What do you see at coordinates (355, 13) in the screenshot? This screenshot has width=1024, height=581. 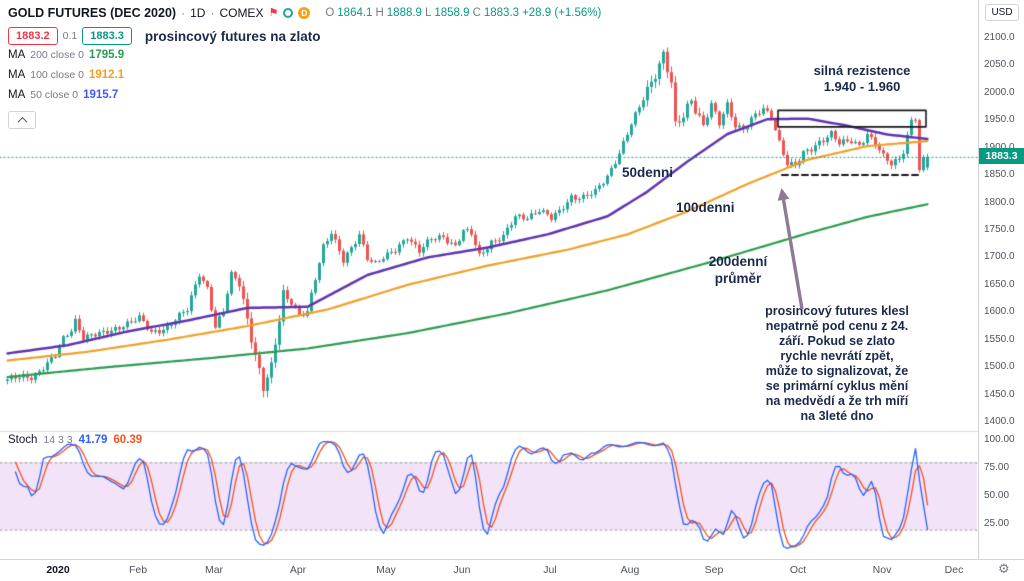 I see `open-value: 1864.1` at bounding box center [355, 13].